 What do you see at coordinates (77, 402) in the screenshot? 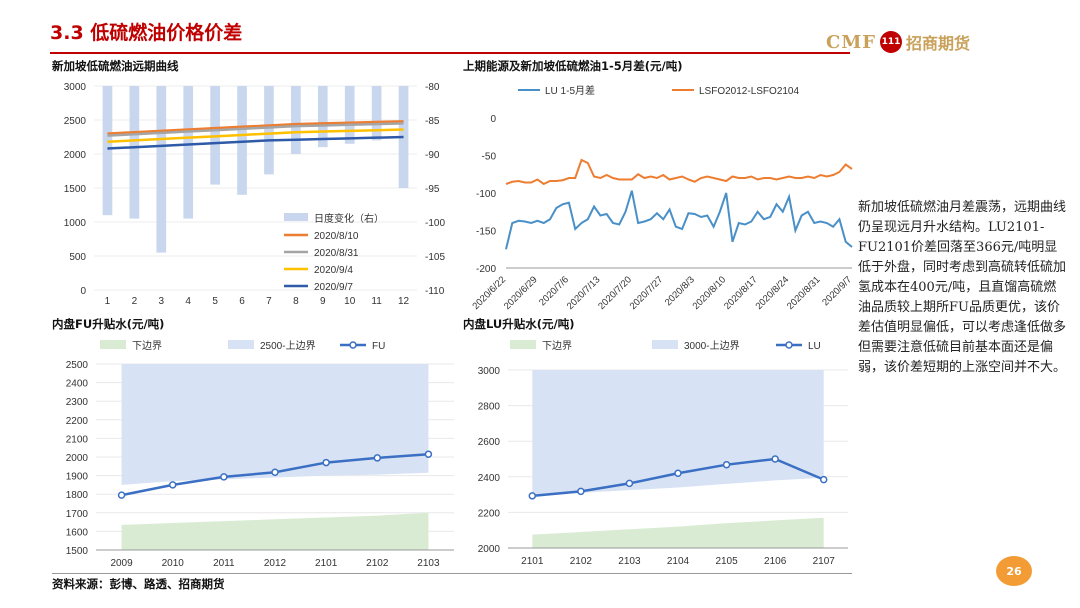
I see `y-tick: 2300` at bounding box center [77, 402].